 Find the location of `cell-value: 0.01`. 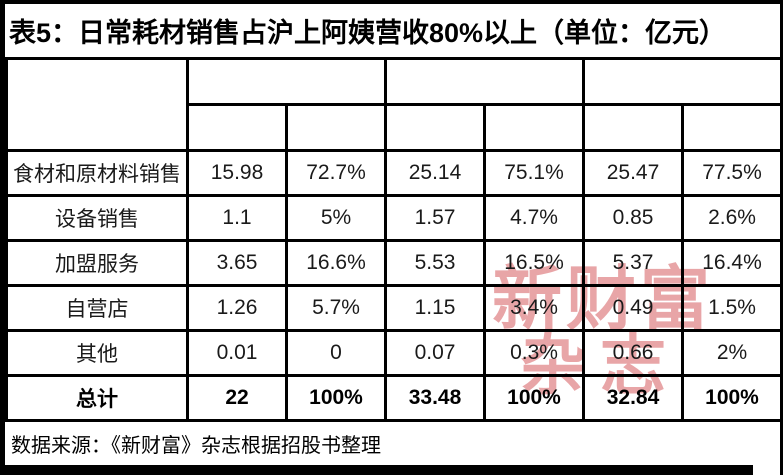

cell-value: 0.01 is located at coordinates (237, 353).